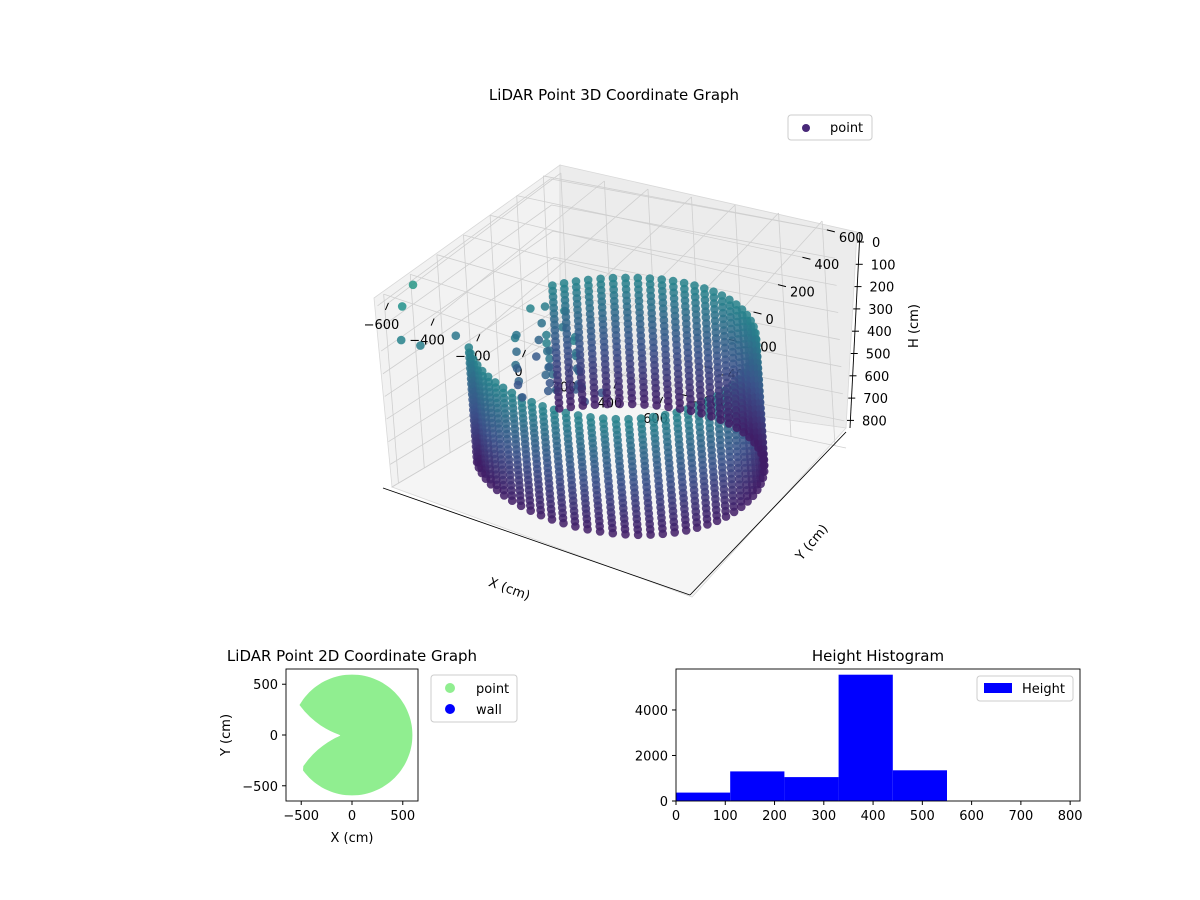 The width and height of the screenshot is (1200, 900). What do you see at coordinates (427, 341) in the screenshot?
I see `x-tick-label-3d: −400` at bounding box center [427, 341].